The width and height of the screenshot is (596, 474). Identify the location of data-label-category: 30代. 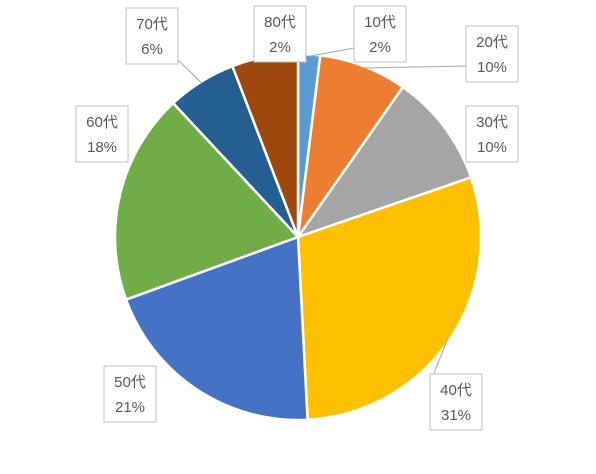
(492, 122).